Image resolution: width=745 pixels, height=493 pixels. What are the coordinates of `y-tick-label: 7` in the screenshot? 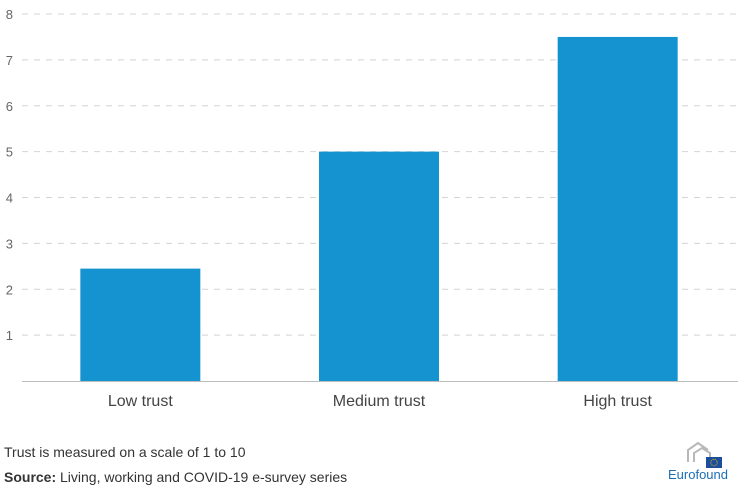 It's located at (9, 60).